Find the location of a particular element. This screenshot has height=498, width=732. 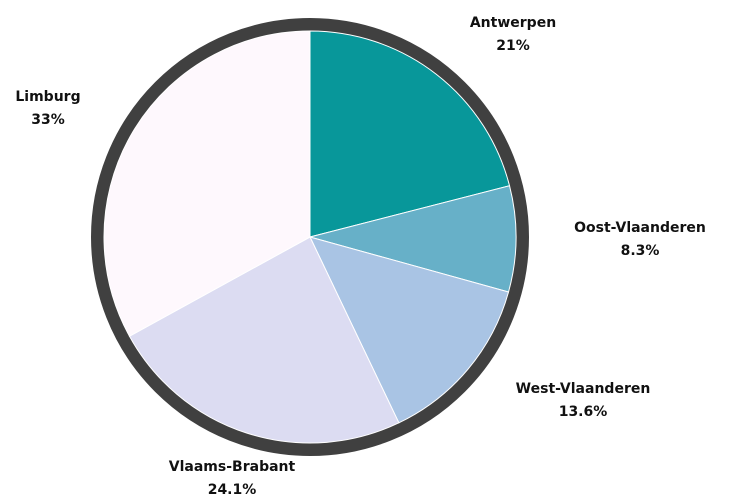

slice-label: Oost-Vlaanderen is located at coordinates (640, 228).